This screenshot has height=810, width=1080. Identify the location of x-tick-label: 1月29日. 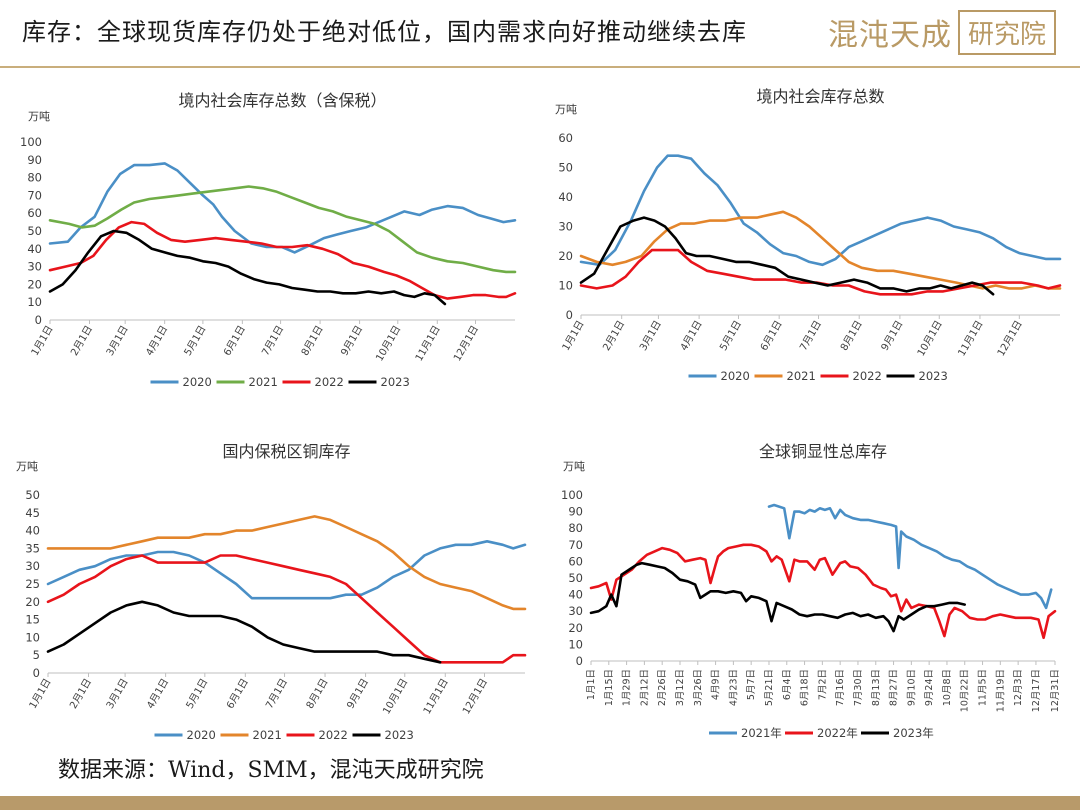
(627, 687).